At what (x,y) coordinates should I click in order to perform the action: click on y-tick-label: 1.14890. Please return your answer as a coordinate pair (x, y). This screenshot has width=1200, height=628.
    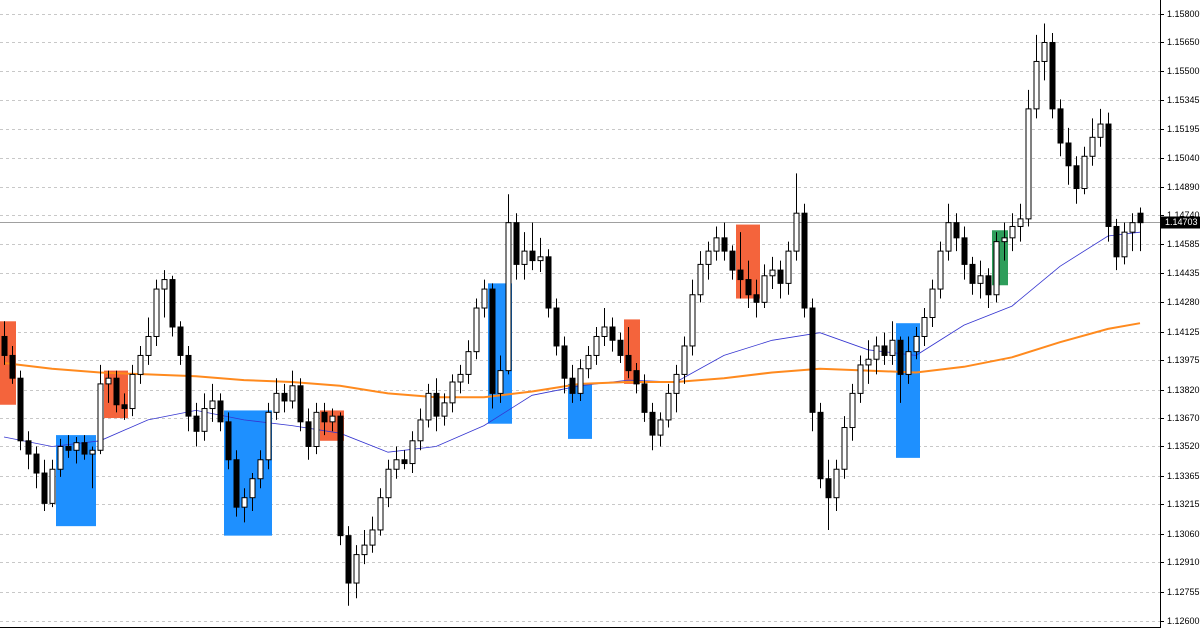
    Looking at the image, I should click on (1183, 187).